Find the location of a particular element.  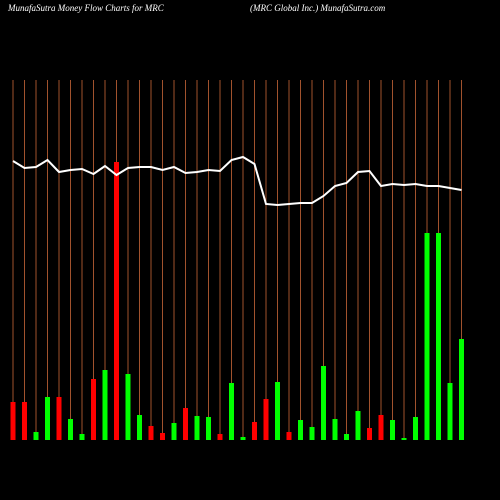

chart-subtitle: (MRC Global Inc.) MunafaSutra.com is located at coordinates (318, 8).